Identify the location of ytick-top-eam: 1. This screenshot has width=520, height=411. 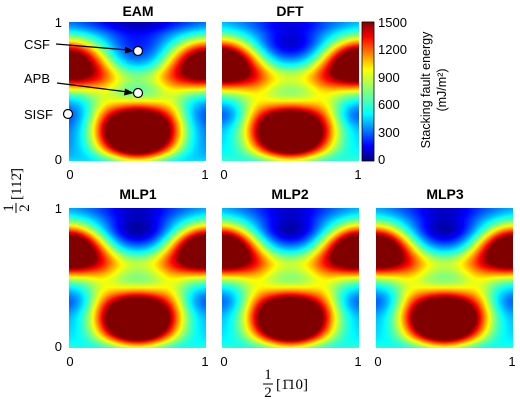
(58, 22).